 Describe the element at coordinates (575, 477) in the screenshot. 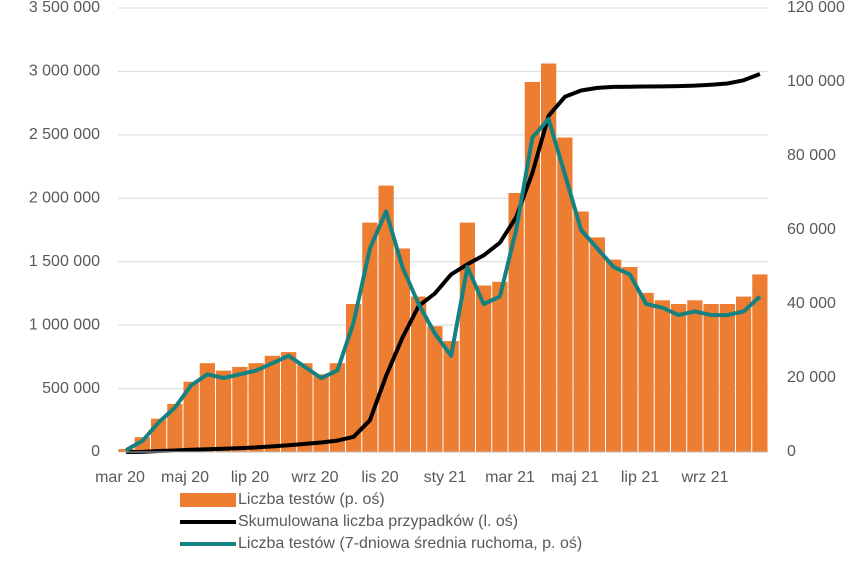

I see `x-tick-label: maj 21` at that location.